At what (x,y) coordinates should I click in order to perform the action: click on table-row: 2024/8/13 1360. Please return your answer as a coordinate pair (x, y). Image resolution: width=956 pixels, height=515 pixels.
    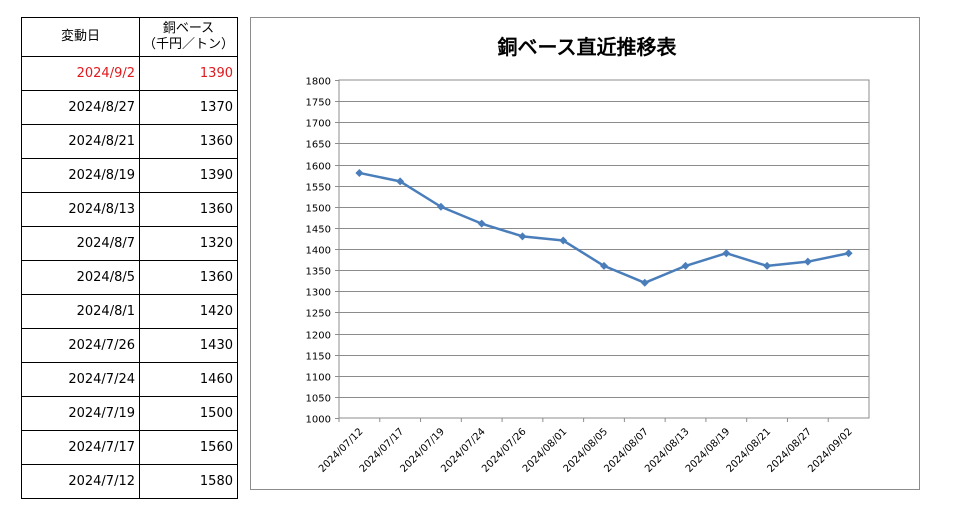
    Looking at the image, I should click on (129, 209).